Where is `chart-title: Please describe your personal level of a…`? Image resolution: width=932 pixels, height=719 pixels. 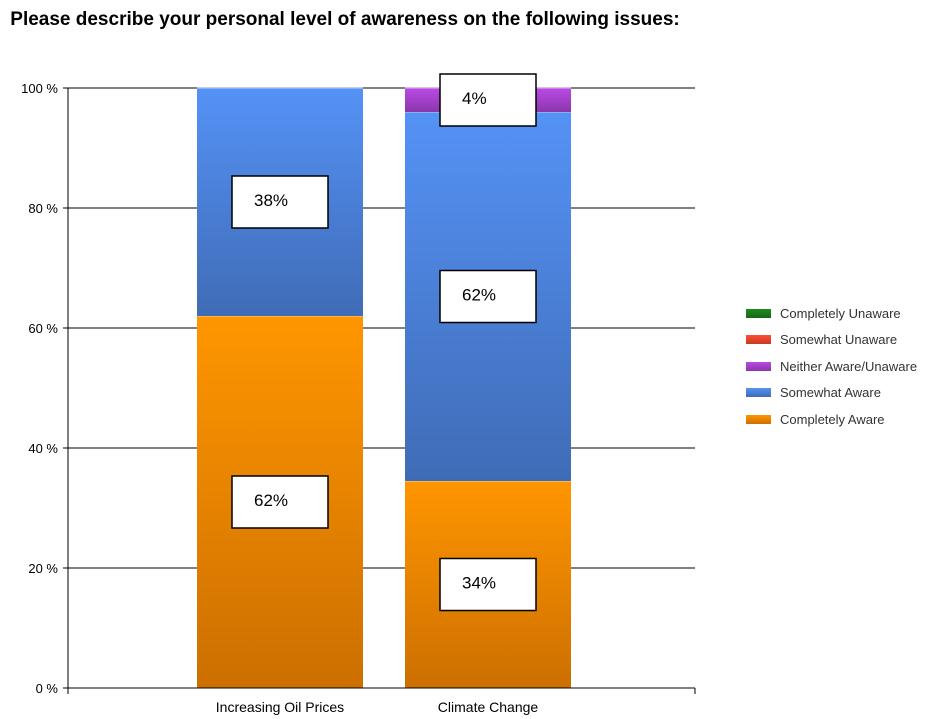
chart-title: Please describe your personal level of a… is located at coordinates (345, 19).